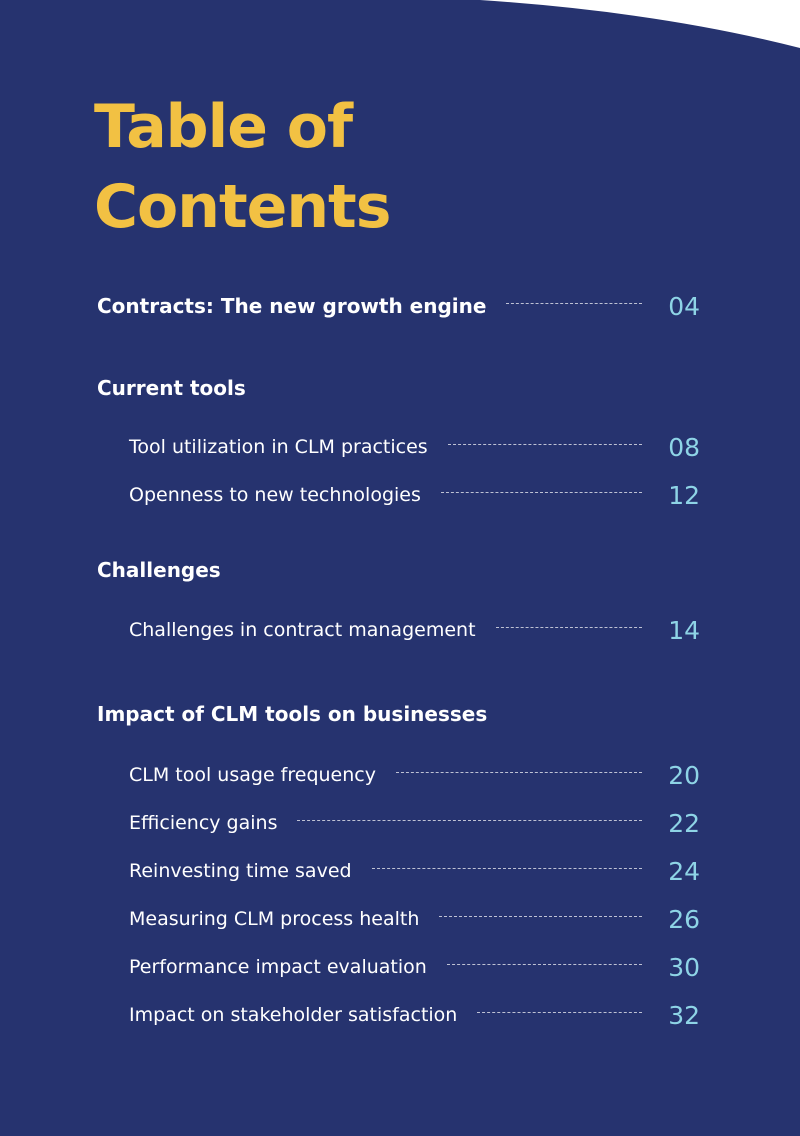 The height and width of the screenshot is (1136, 800). What do you see at coordinates (171, 388) in the screenshot?
I see `entry-label: Current tools` at bounding box center [171, 388].